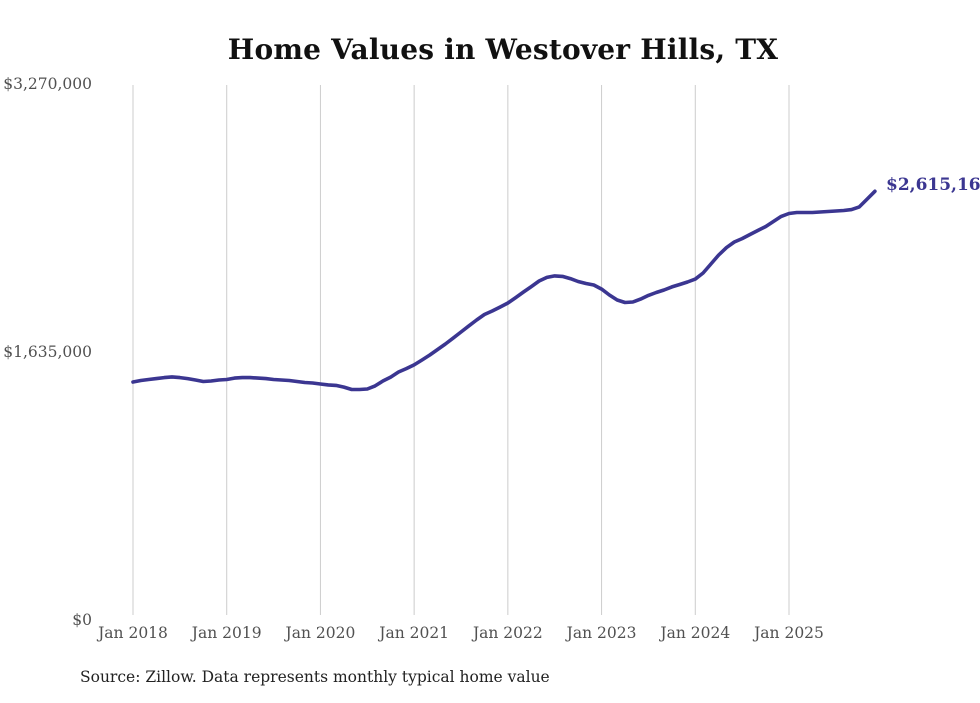  What do you see at coordinates (320, 633) in the screenshot?
I see `x-axis-label: Jan 2020` at bounding box center [320, 633].